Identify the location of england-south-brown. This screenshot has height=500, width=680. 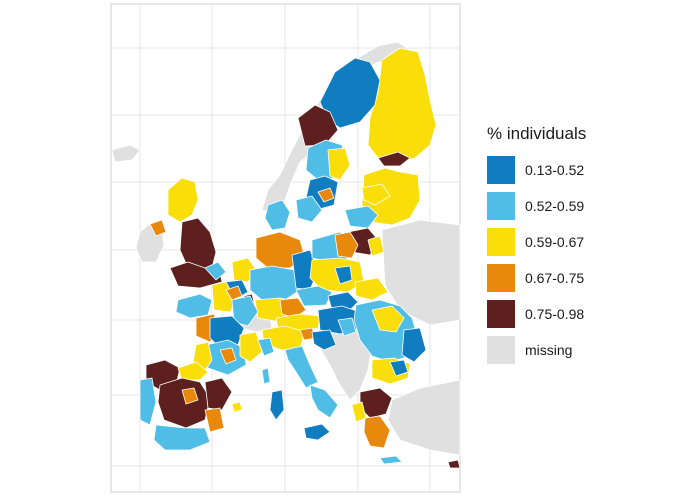
(196, 275).